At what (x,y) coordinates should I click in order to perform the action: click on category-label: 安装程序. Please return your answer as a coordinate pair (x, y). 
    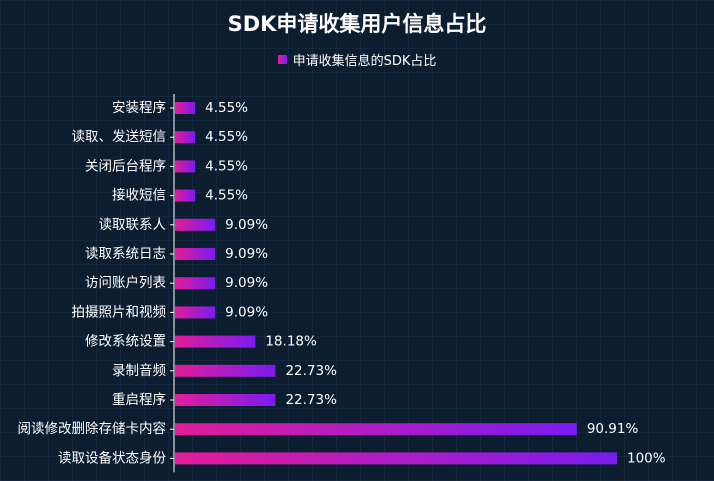
    Looking at the image, I should click on (139, 108).